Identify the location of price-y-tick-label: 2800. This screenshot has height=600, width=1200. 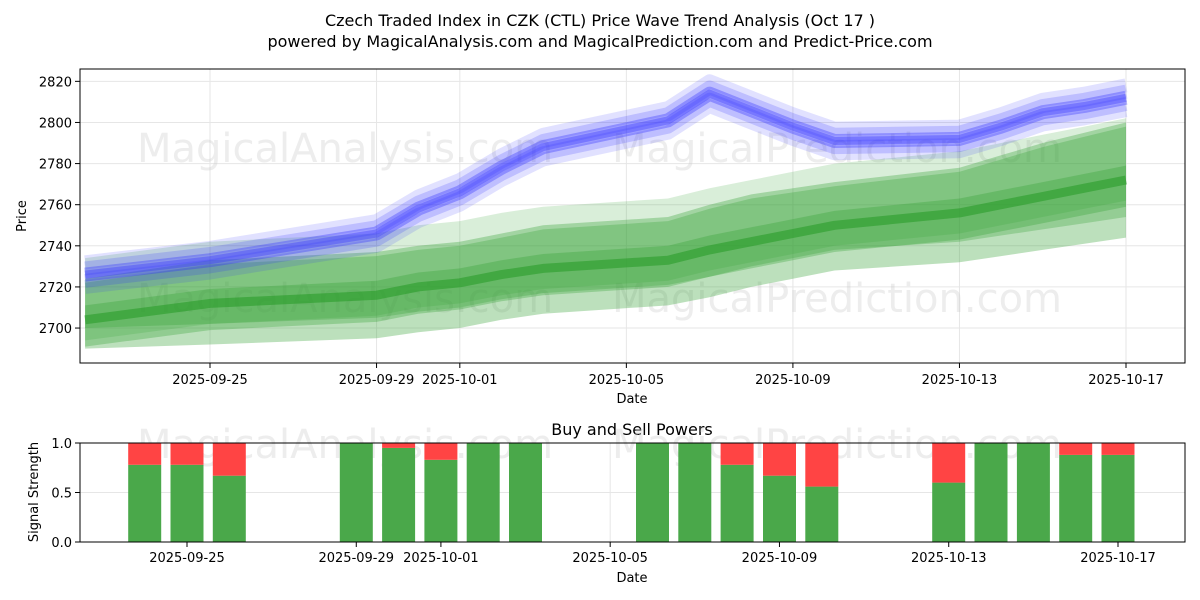
(55, 123).